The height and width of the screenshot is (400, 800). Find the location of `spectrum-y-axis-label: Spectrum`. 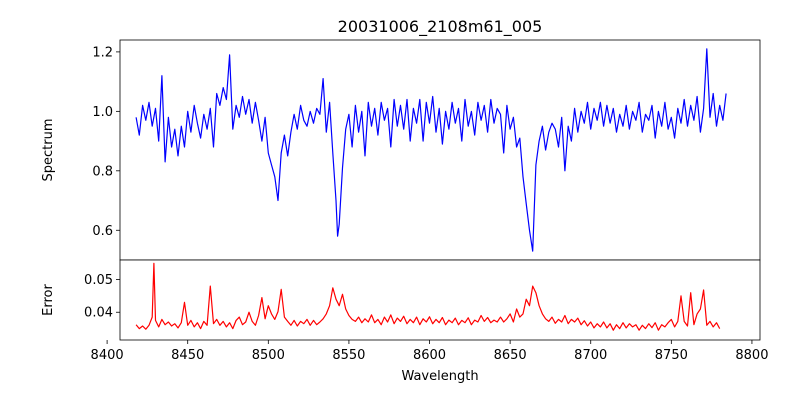

spectrum-y-axis-label: Spectrum is located at coordinates (48, 150).